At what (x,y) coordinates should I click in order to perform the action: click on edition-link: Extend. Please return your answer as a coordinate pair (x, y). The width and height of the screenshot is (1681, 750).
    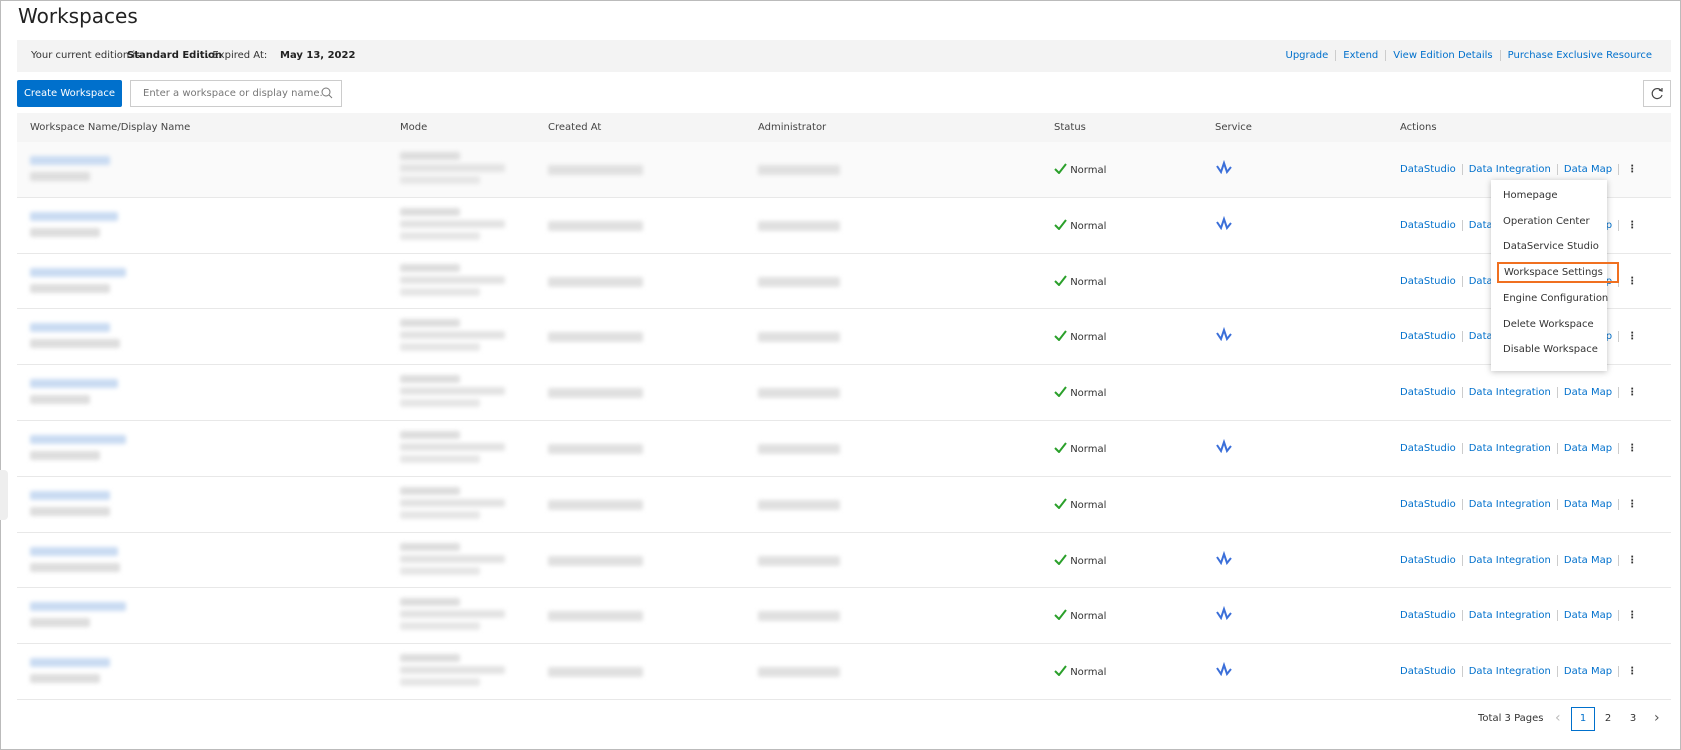
    Looking at the image, I should click on (1360, 55).